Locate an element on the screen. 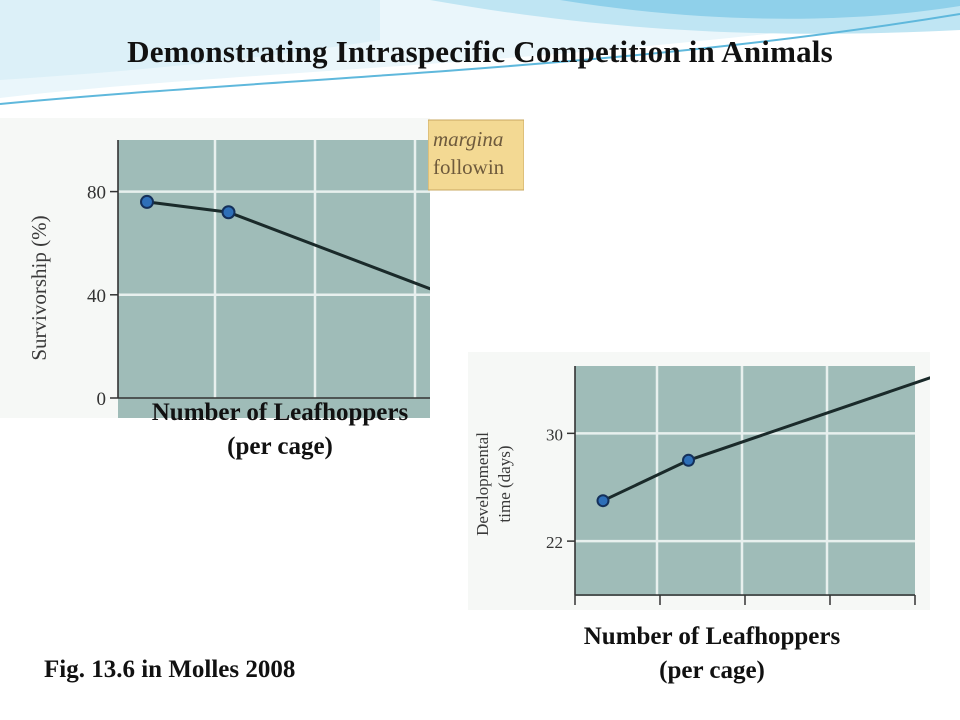  chart2-axes: 22 30 is located at coordinates (731, 485).